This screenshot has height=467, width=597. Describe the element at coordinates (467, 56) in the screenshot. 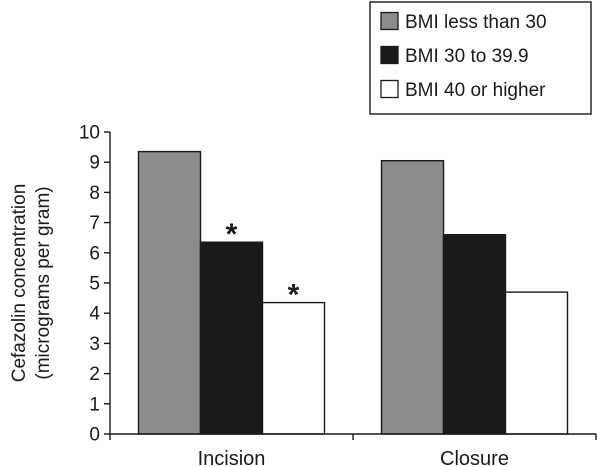

I see `legend-label: BMI 30 to 39.9` at that location.